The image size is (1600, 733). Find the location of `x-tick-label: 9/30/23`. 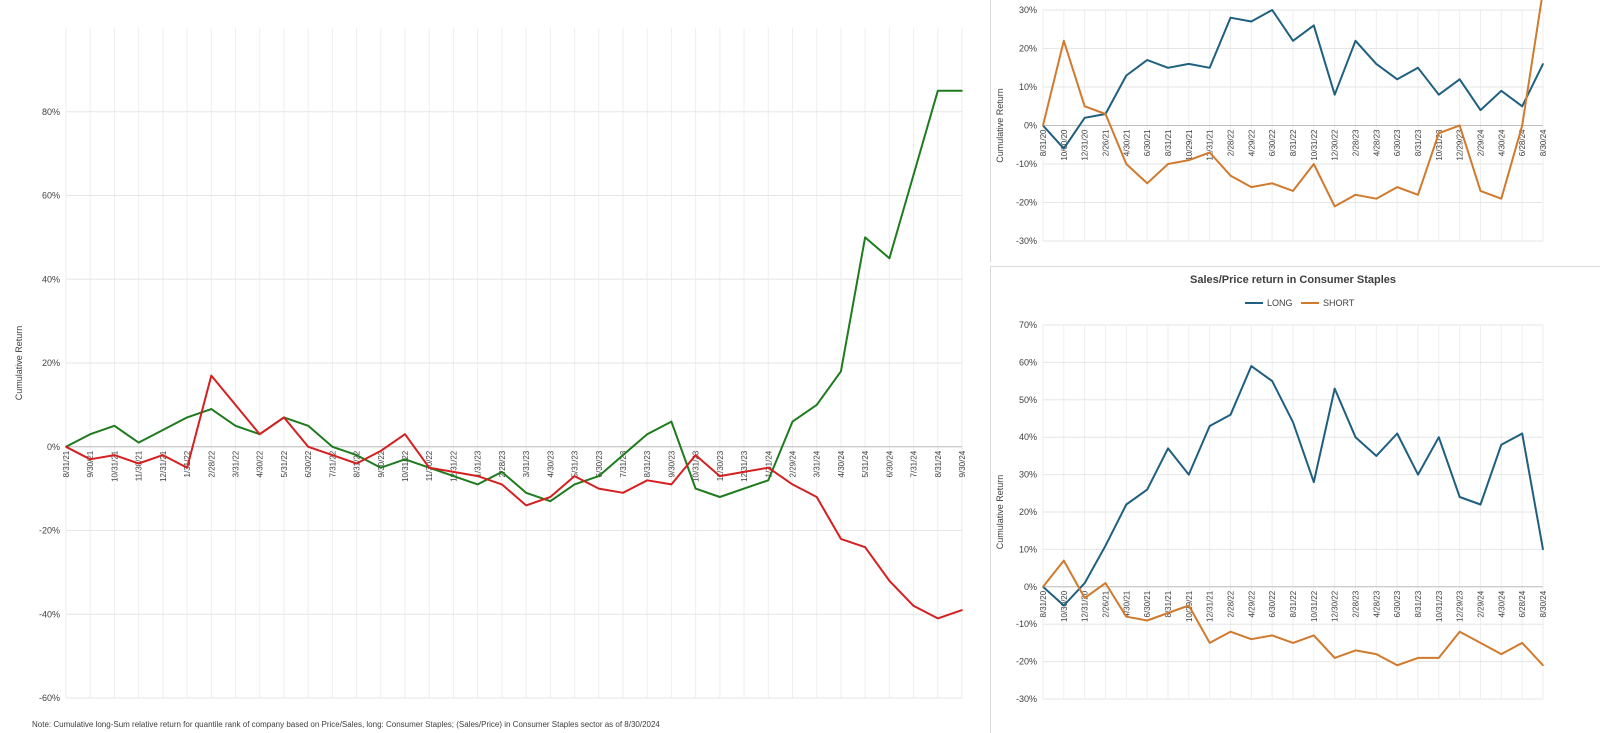

x-tick-label: 9/30/23 is located at coordinates (671, 463).